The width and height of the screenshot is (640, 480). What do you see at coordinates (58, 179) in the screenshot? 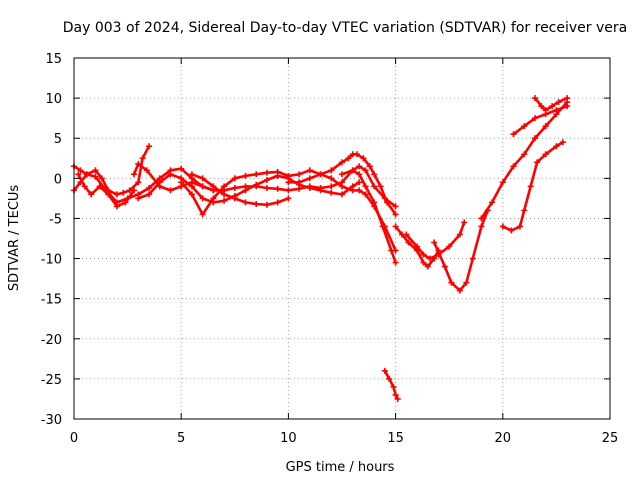
I see `y-tick-label: 0` at bounding box center [58, 179].